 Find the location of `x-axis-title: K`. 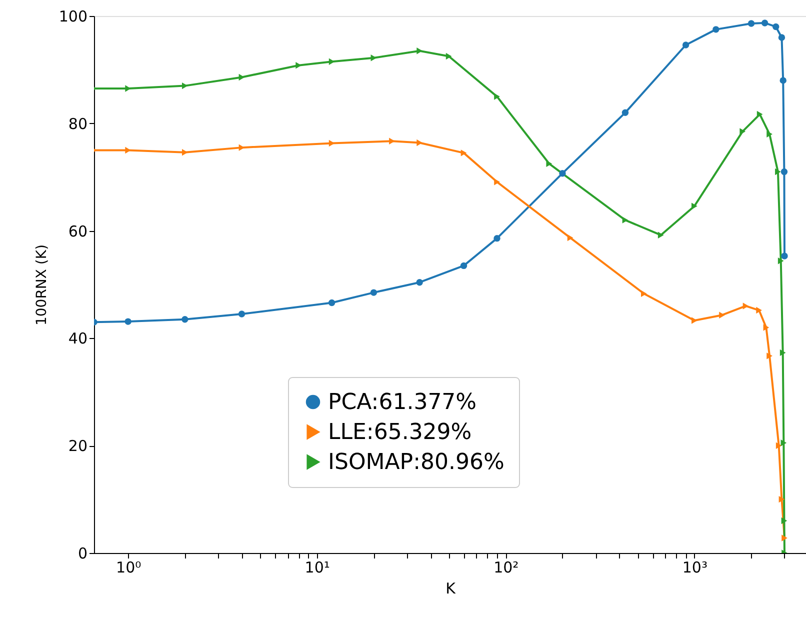

x-axis-title: K is located at coordinates (451, 589).